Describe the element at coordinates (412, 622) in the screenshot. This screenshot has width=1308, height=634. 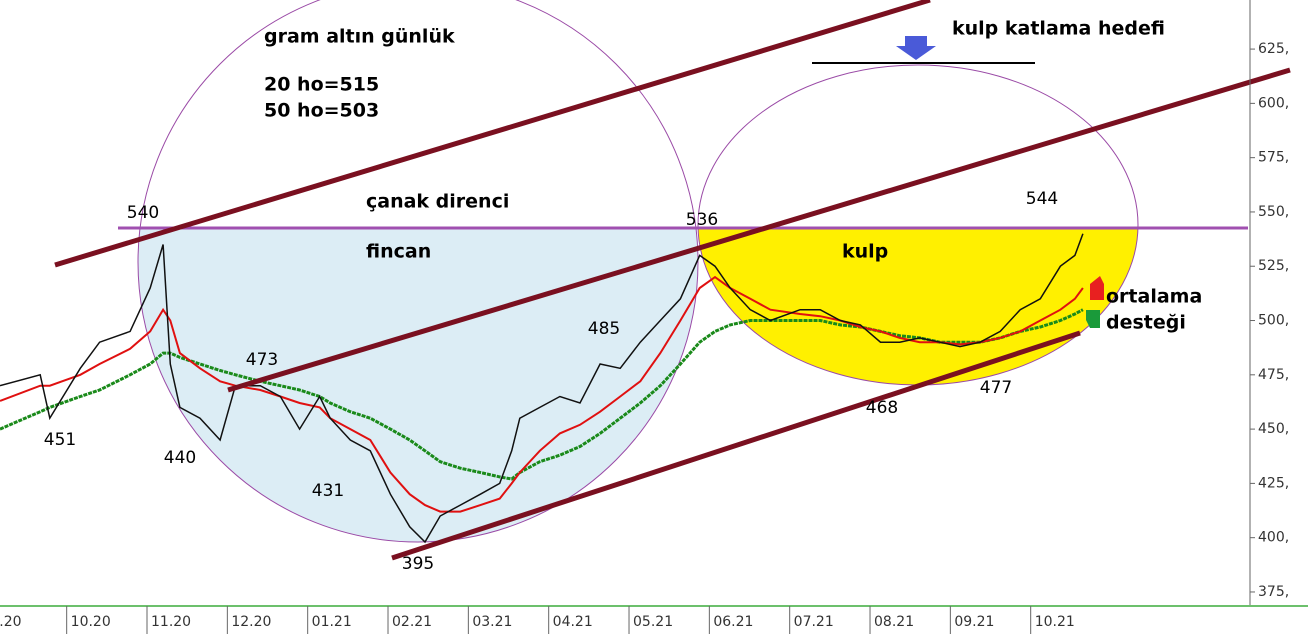
I see `x-tick-label: 02.21` at that location.